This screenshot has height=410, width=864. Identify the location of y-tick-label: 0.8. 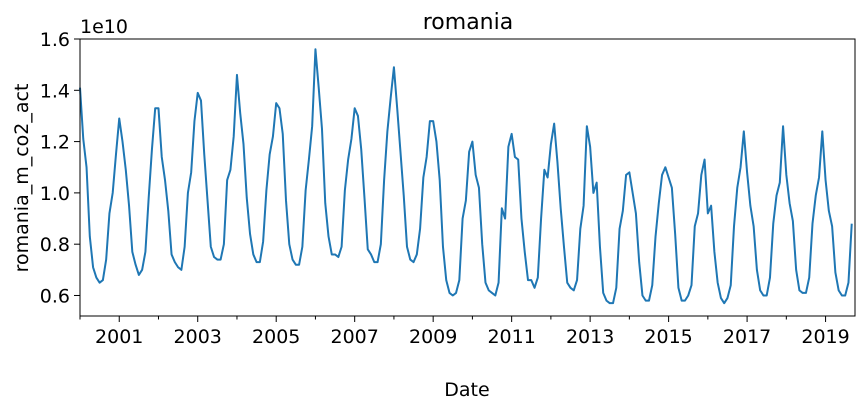
(55, 245).